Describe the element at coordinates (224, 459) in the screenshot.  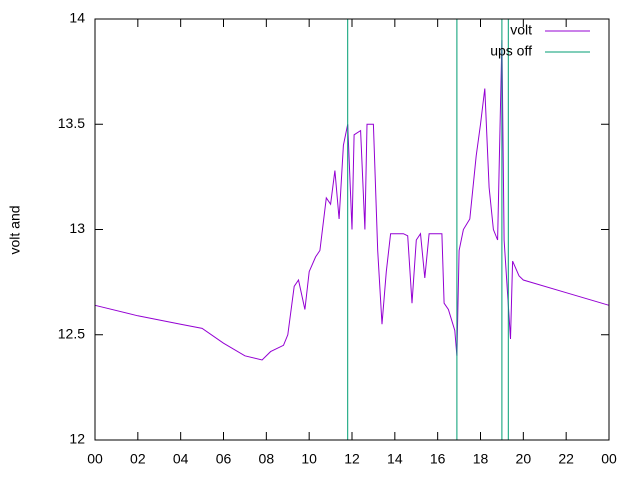
I see `x-tick-label: 06` at that location.